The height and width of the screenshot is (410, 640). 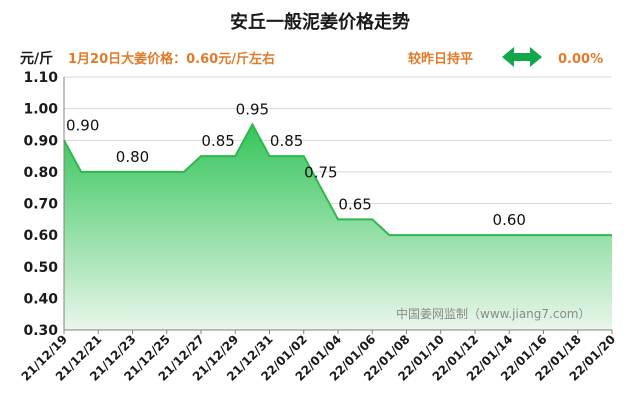 I want to click on y-tick-label: 0.70, so click(x=40, y=205).